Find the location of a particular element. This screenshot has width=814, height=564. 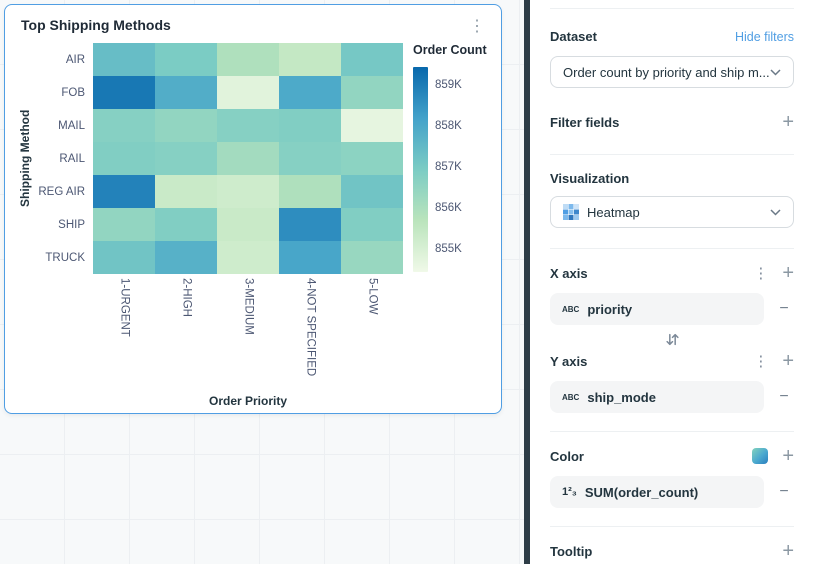

x-axis-field-name: priority is located at coordinates (610, 309).